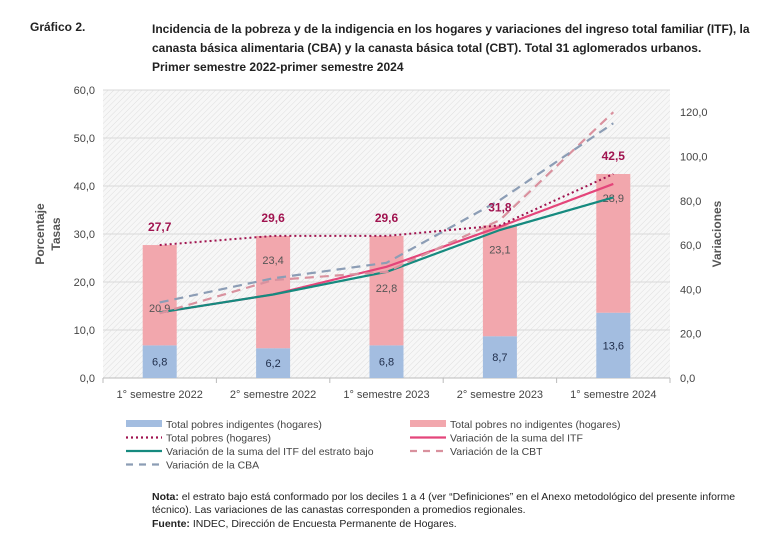 The height and width of the screenshot is (539, 782). I want to click on y-right-tick-label: 80,0, so click(690, 202).